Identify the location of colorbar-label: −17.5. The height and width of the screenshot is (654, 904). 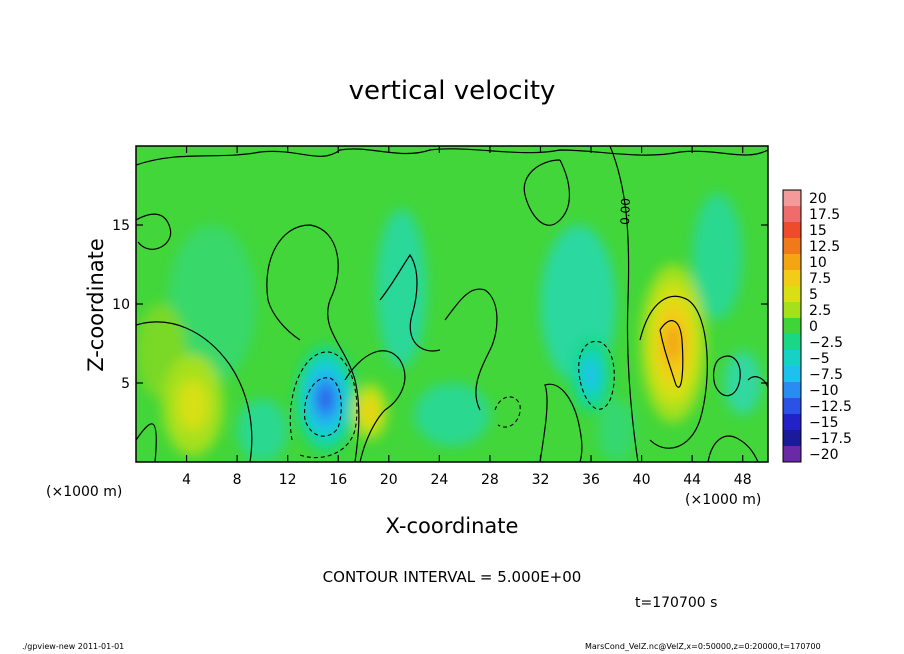
(830, 439).